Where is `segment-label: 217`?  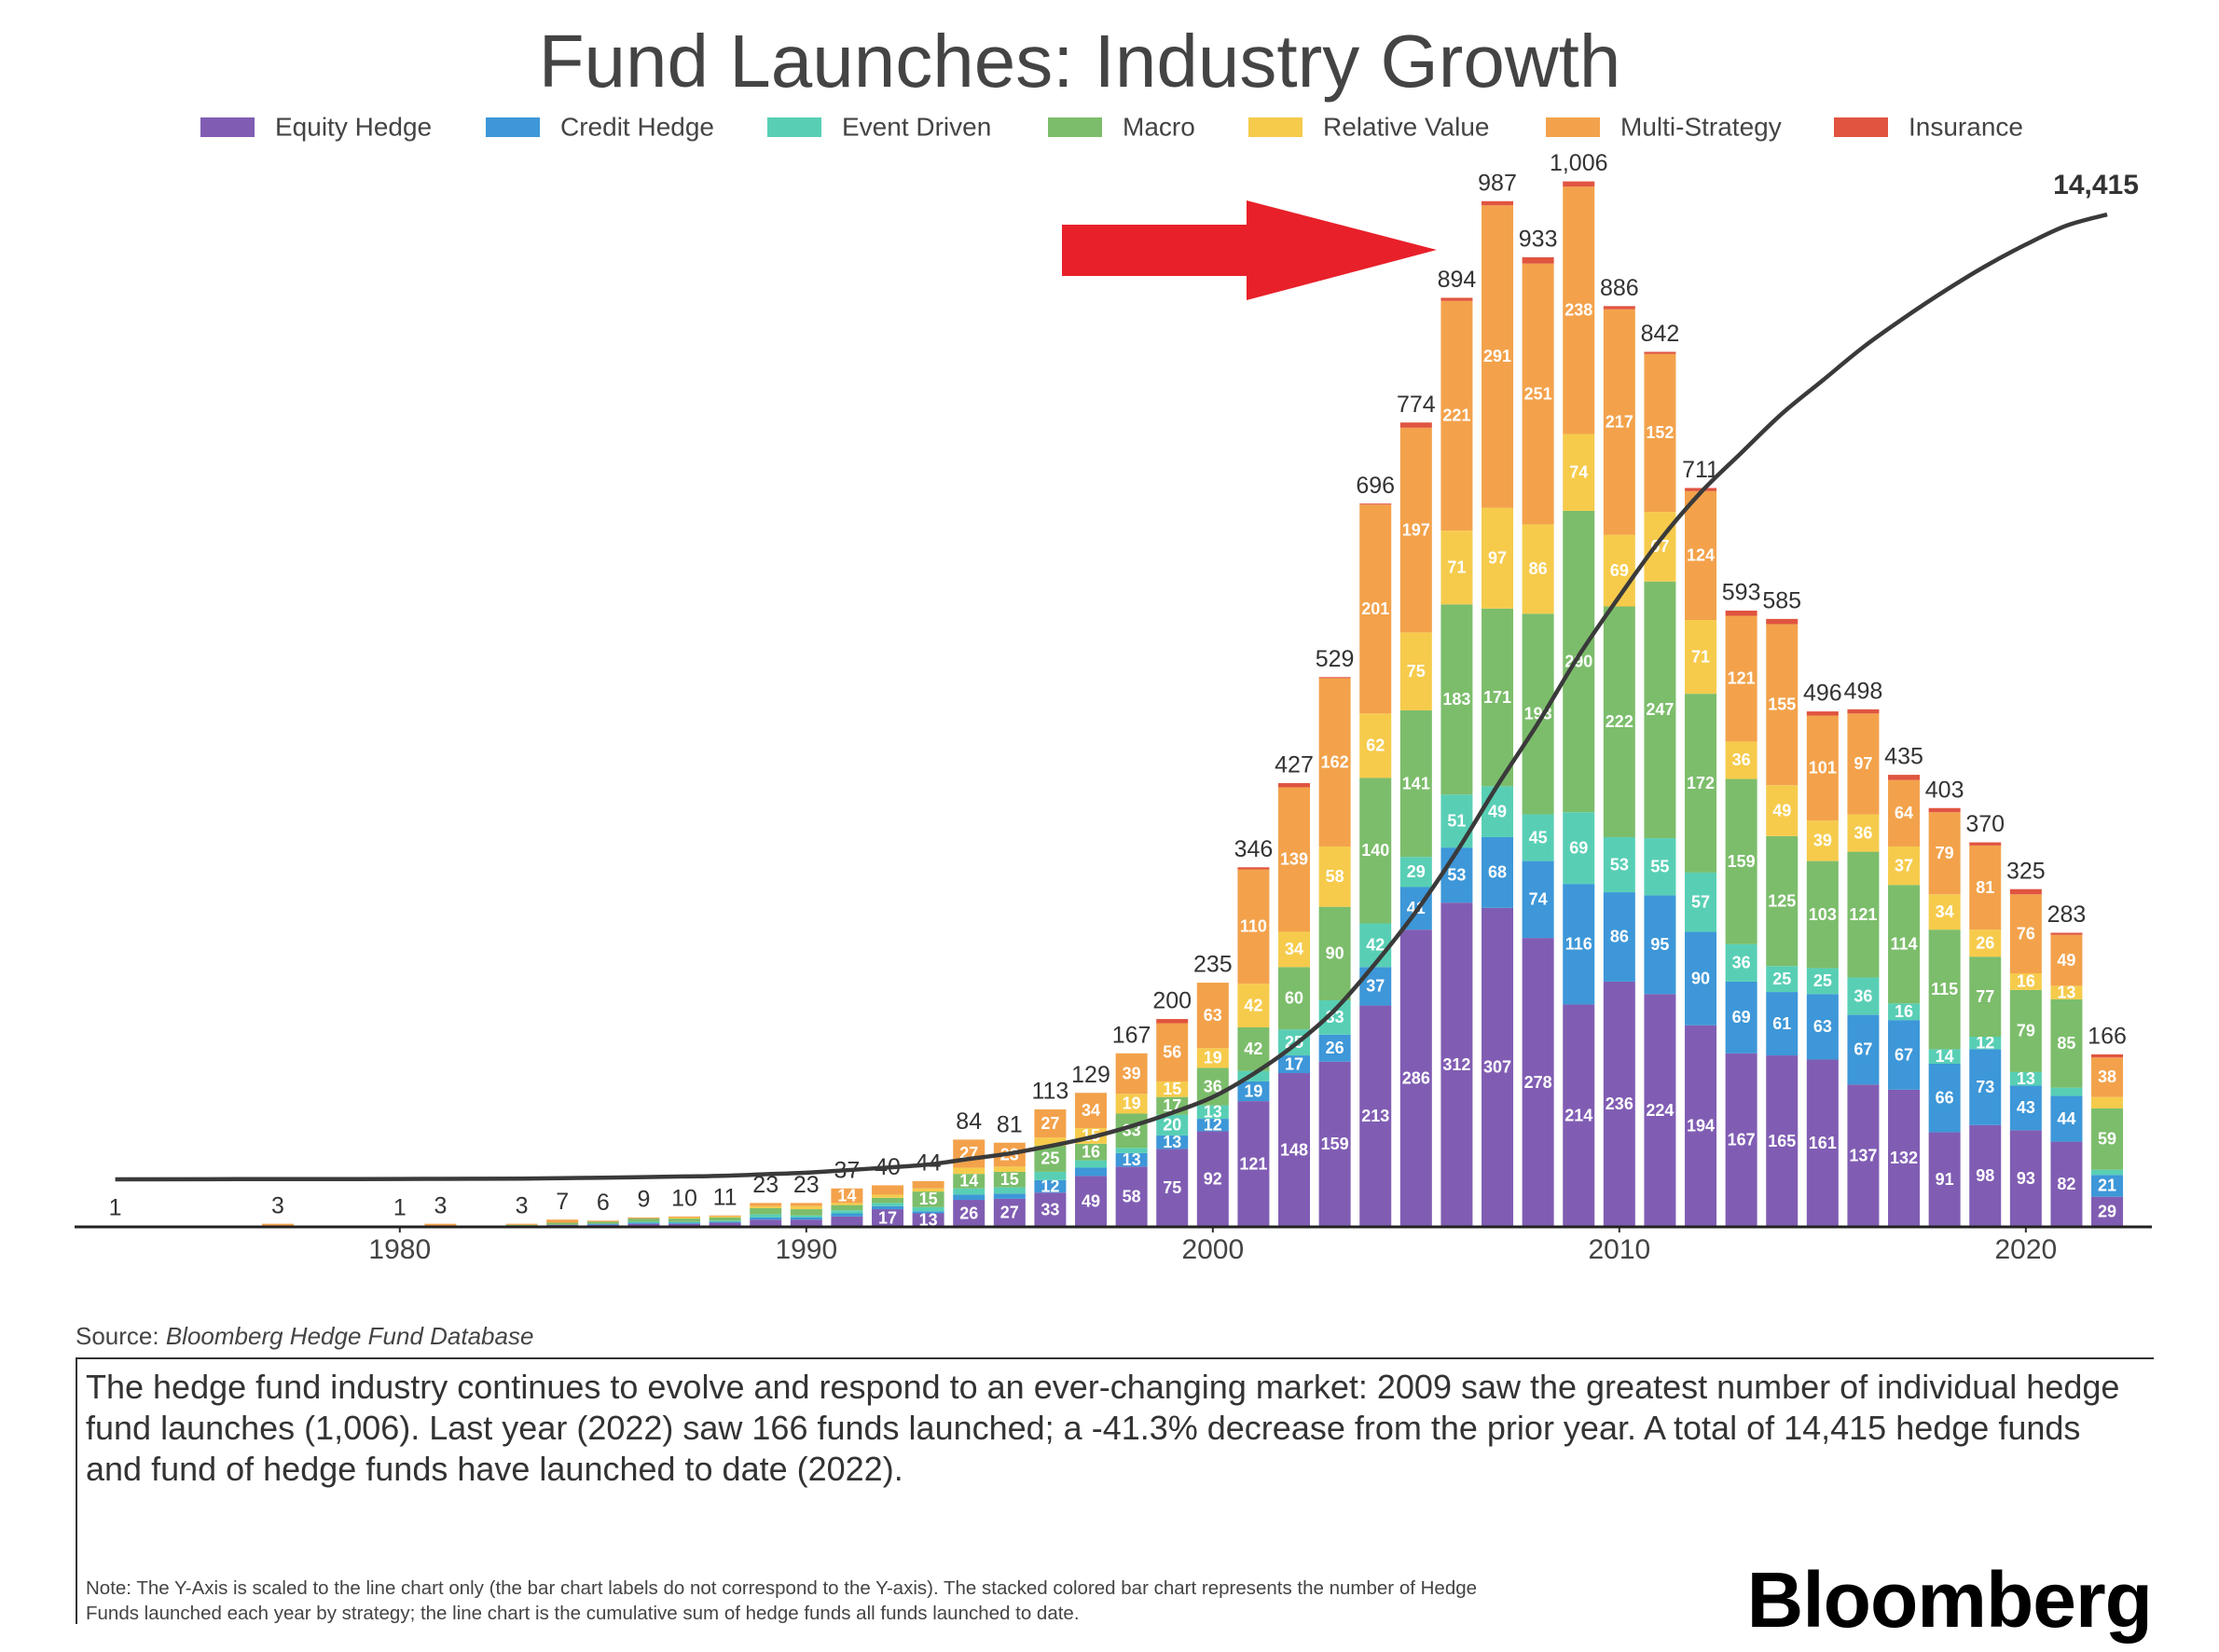
segment-label: 217 is located at coordinates (1619, 421).